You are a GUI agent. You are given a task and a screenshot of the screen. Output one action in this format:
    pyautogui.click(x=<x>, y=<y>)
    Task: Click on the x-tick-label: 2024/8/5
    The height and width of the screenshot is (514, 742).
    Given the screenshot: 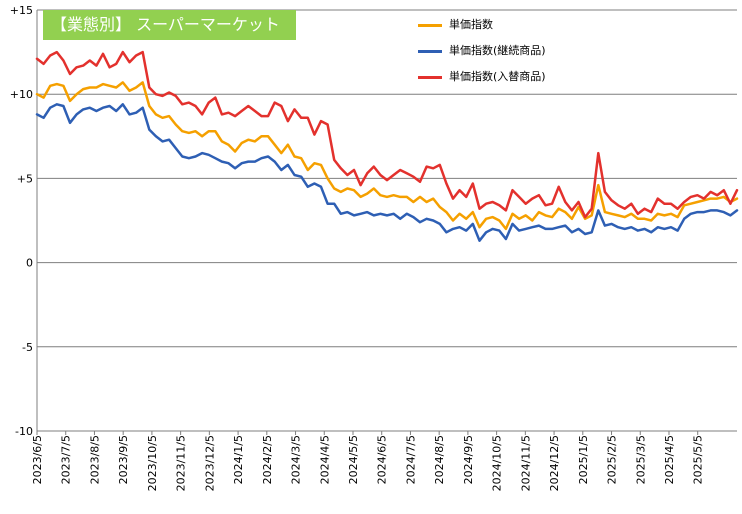 What is the action you would take?
    pyautogui.click(x=439, y=459)
    